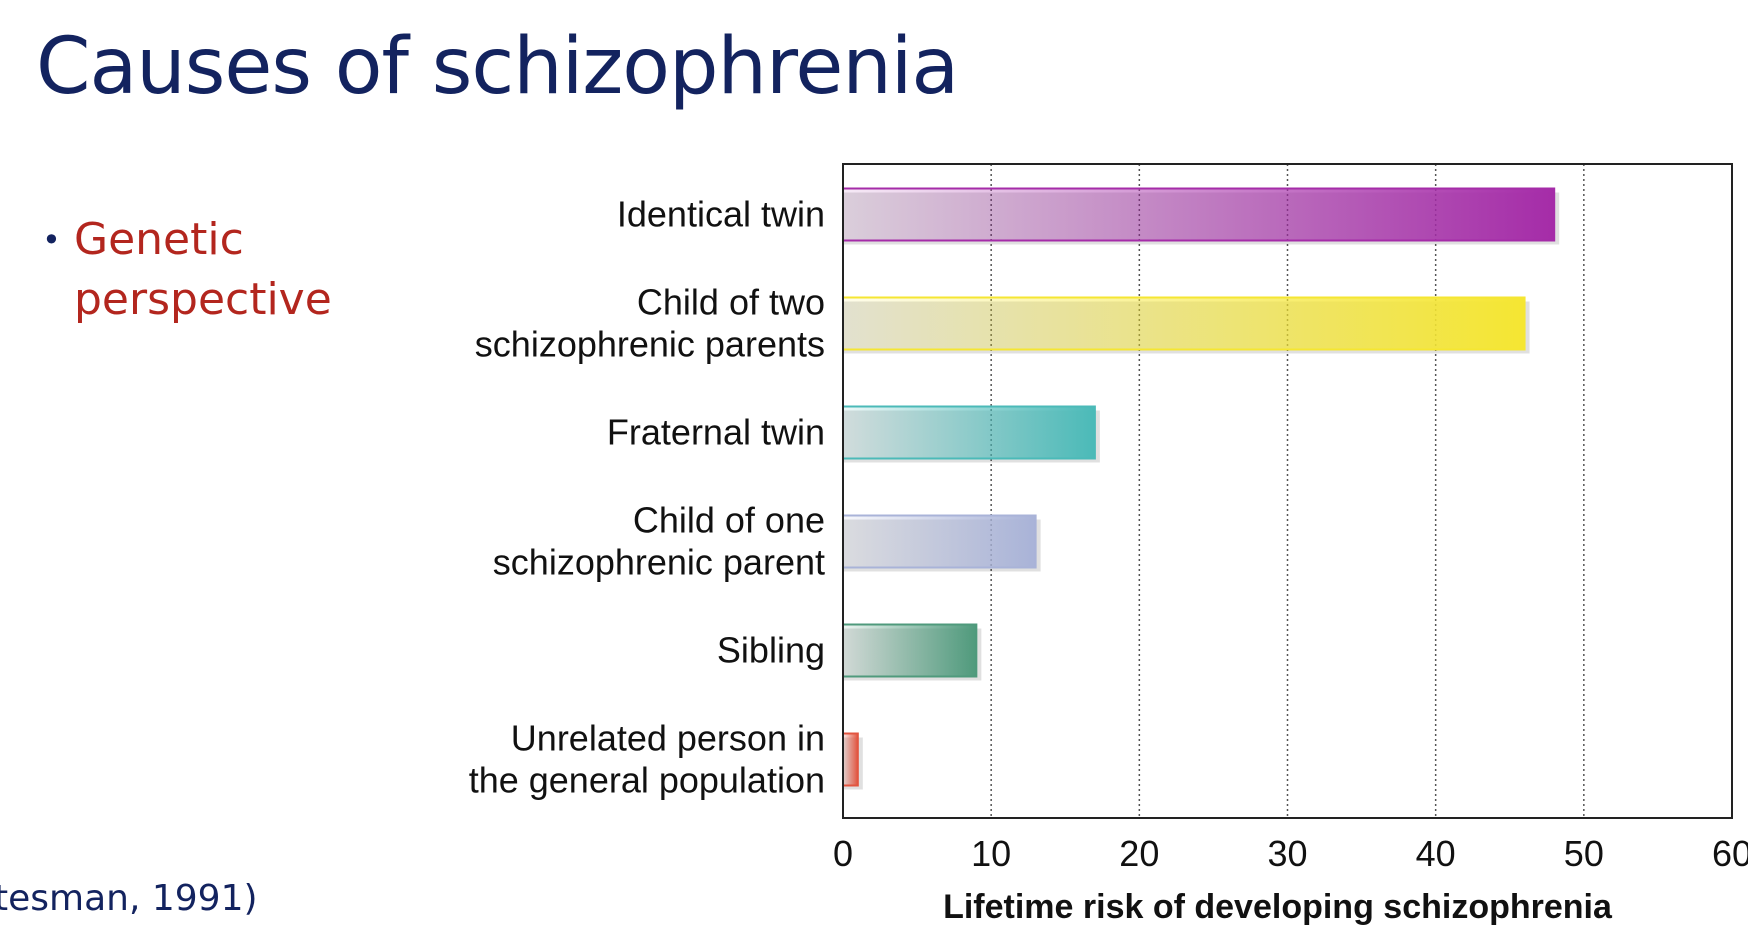 The image size is (1748, 936). What do you see at coordinates (729, 520) in the screenshot?
I see `category-label: Child of one` at bounding box center [729, 520].